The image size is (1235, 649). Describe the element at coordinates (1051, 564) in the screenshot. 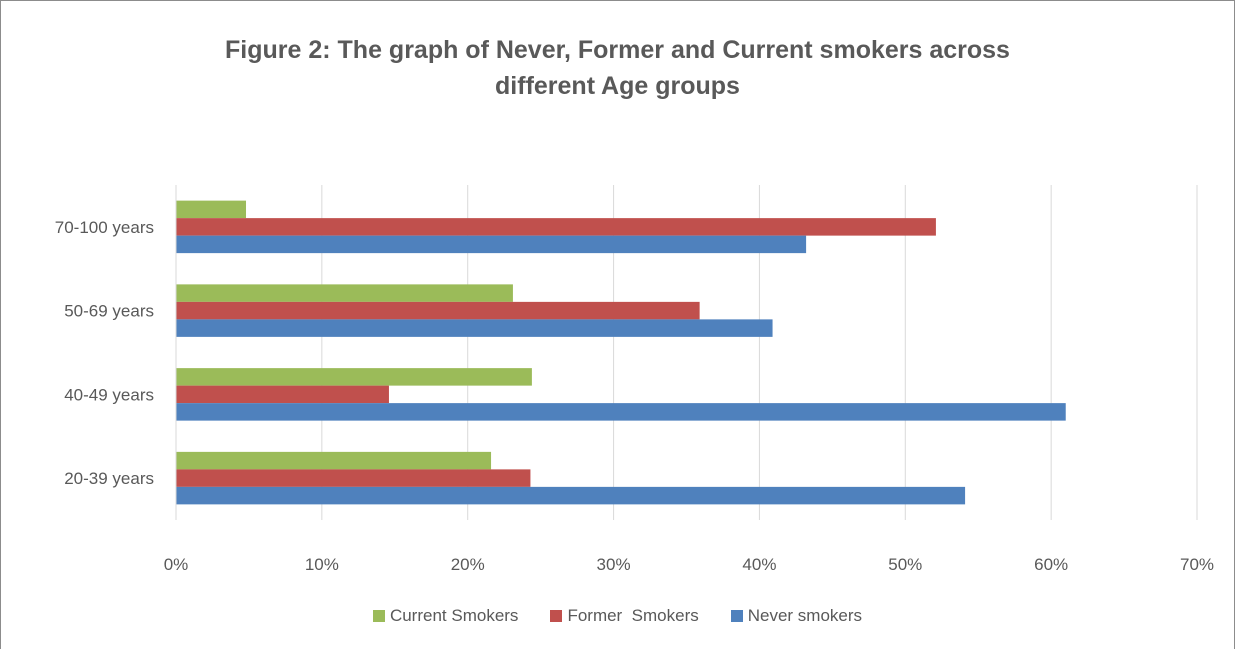

I see `x-tick-label: 60%` at that location.